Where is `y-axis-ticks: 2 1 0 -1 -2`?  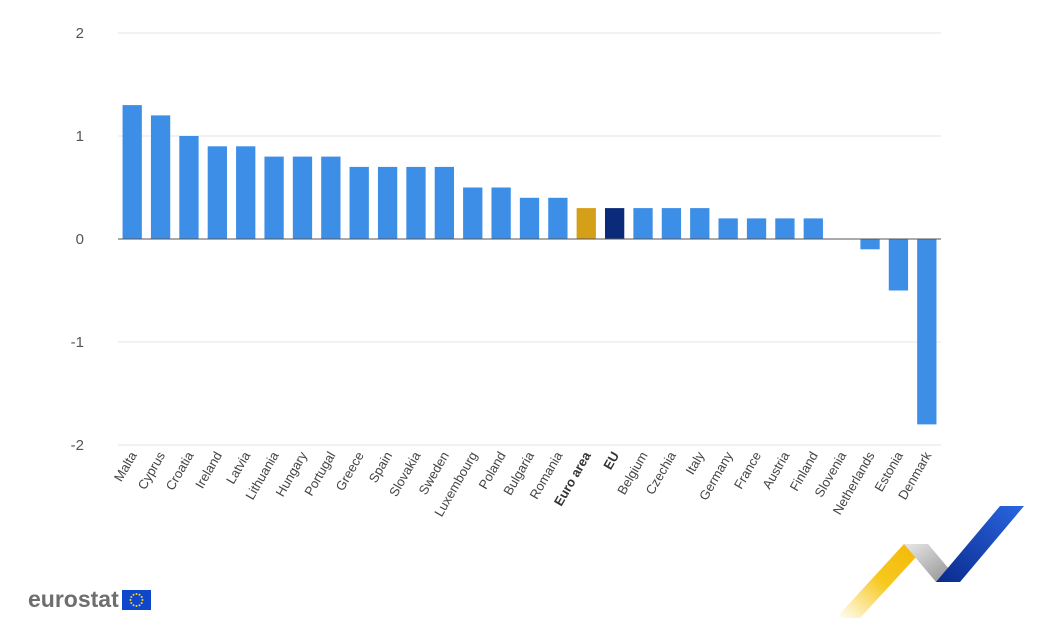
y-axis-ticks: 2 1 0 -1 -2 is located at coordinates (77, 239).